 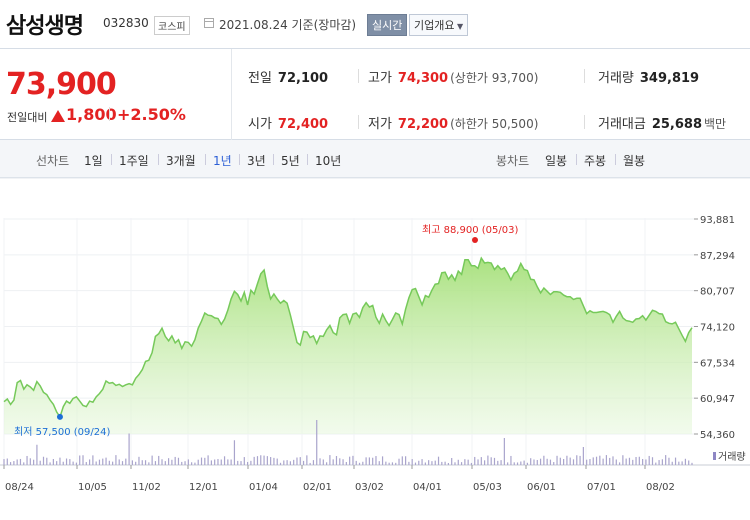 What do you see at coordinates (541, 487) in the screenshot?
I see `x-tick-label: 06/01` at bounding box center [541, 487].